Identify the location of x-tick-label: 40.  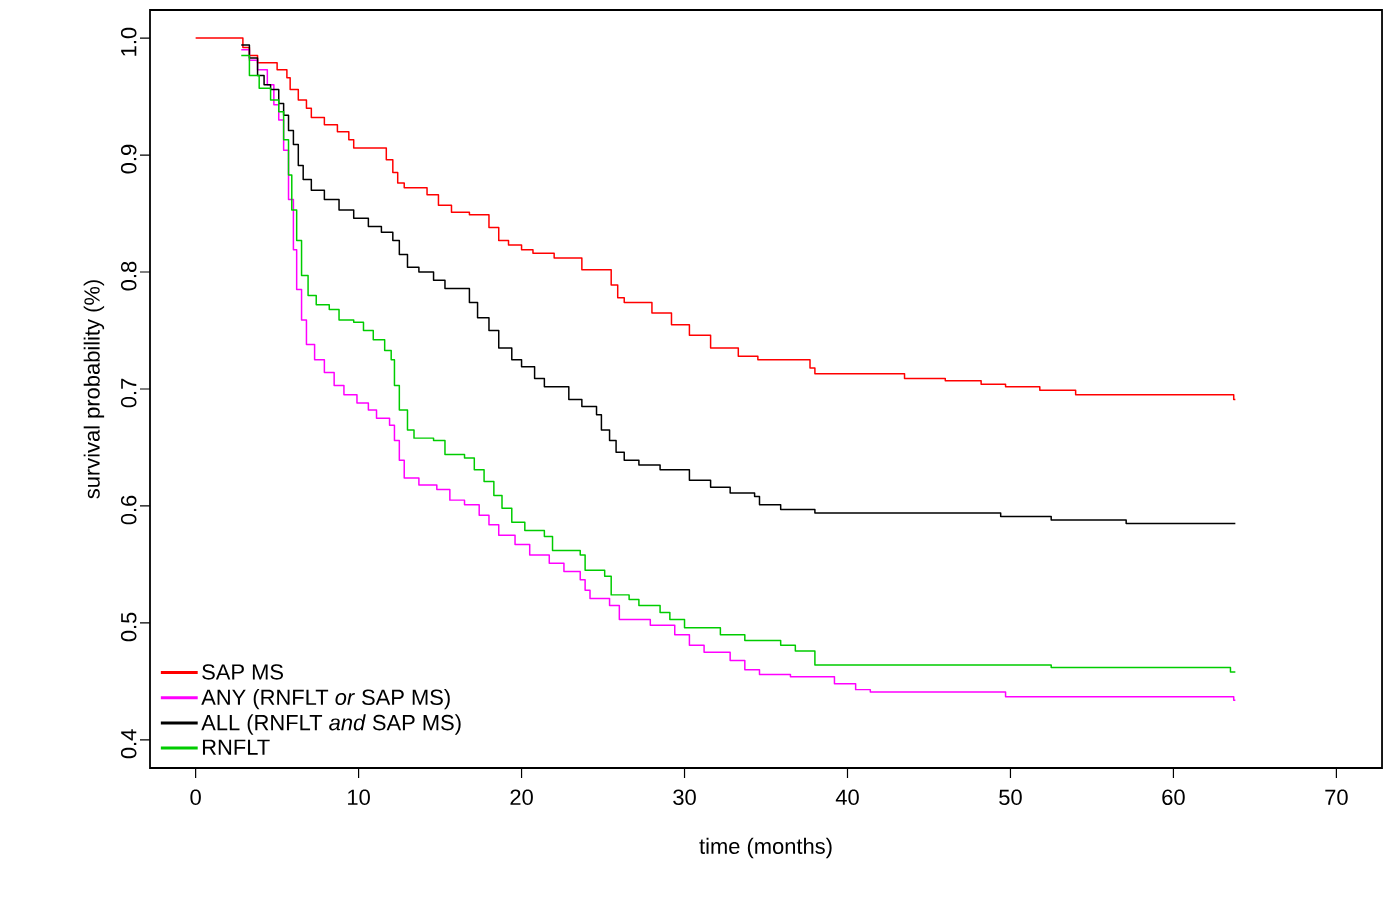
(847, 797).